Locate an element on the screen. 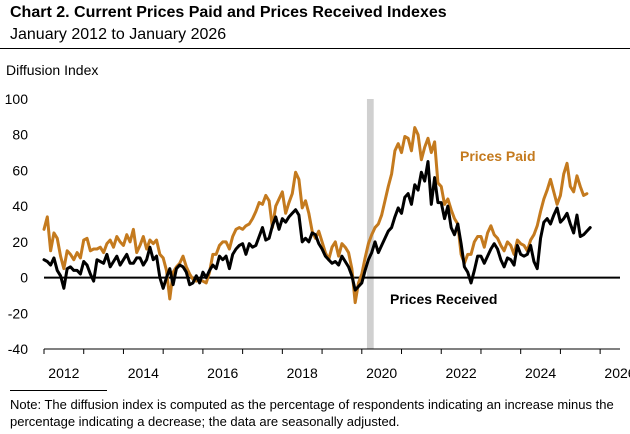 This screenshot has width=630, height=434. x-tick-label: 2016 is located at coordinates (222, 373).